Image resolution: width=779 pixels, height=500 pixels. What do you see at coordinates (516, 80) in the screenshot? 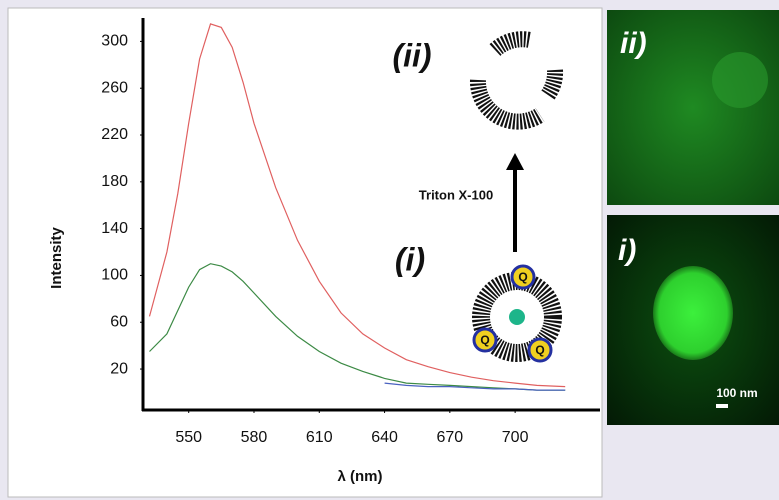
I see `broken-micelle` at bounding box center [516, 80].